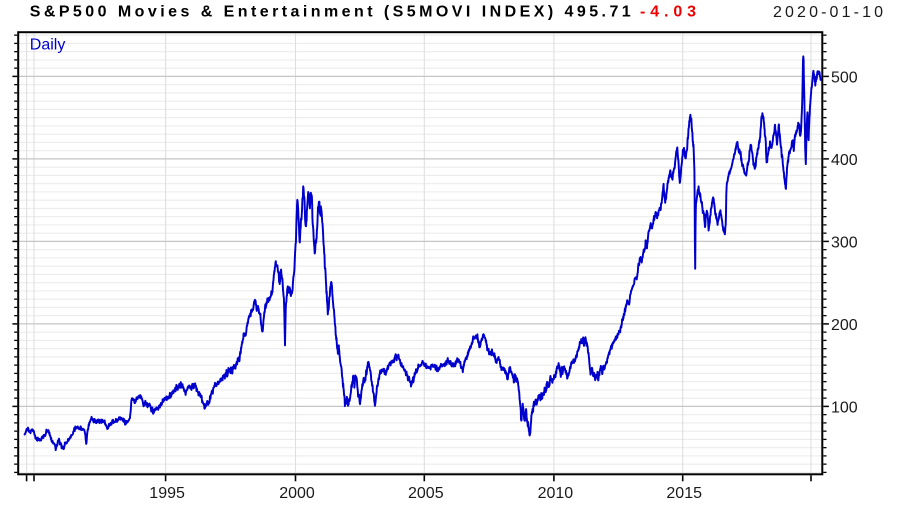  What do you see at coordinates (684, 493) in the screenshot?
I see `svg-text: 2015` at bounding box center [684, 493].